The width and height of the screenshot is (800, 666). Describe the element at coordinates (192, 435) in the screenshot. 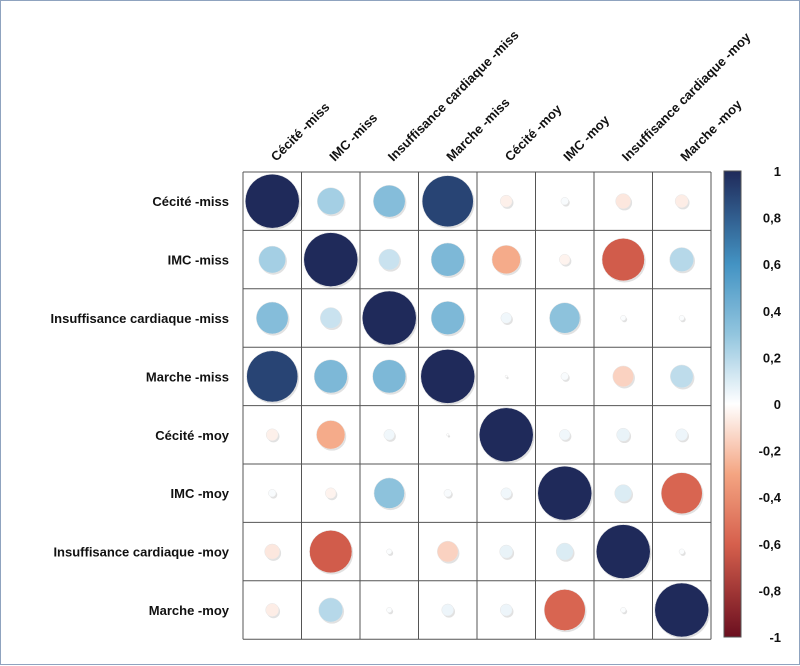

I see `row-label: Cécité -moy` at that location.